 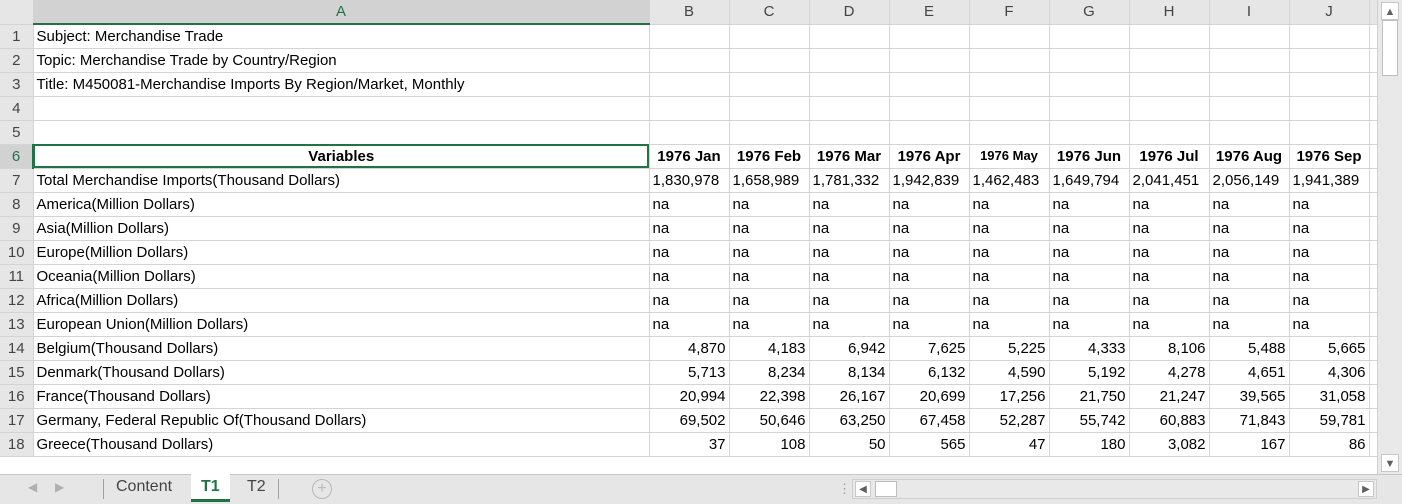 I want to click on cell: 52,287, so click(x=1009, y=420).